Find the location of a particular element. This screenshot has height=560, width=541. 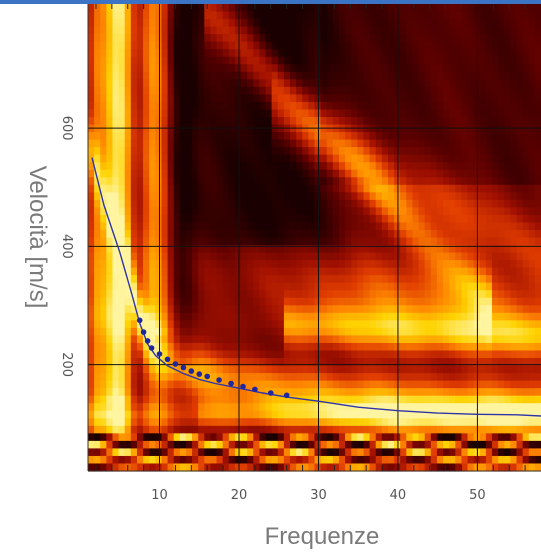

y-tick-label: 600 is located at coordinates (66, 128).